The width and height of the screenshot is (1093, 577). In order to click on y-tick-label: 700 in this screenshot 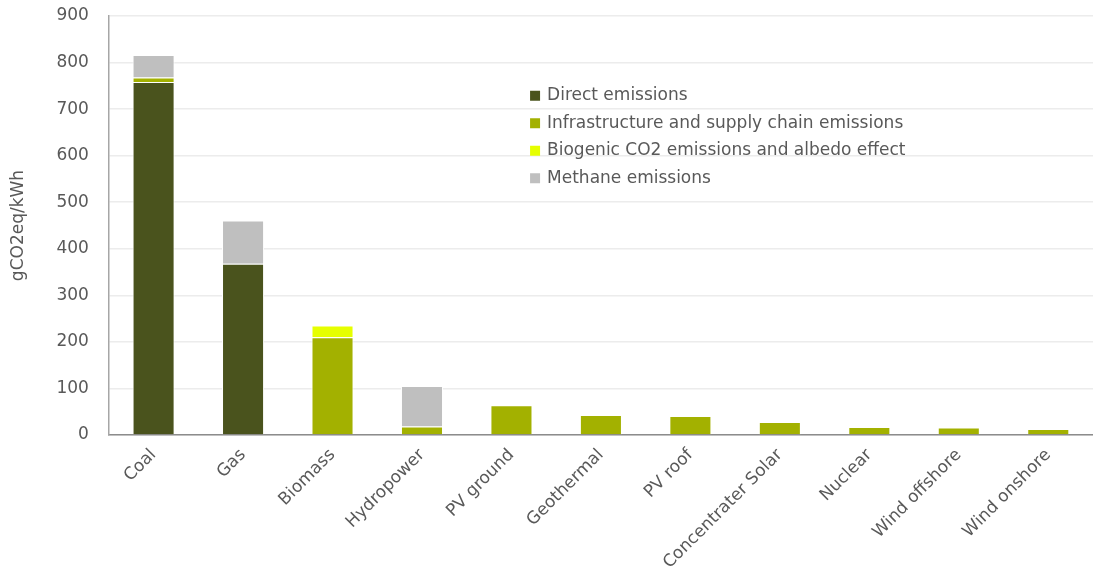, I will do `click(72, 107)`.